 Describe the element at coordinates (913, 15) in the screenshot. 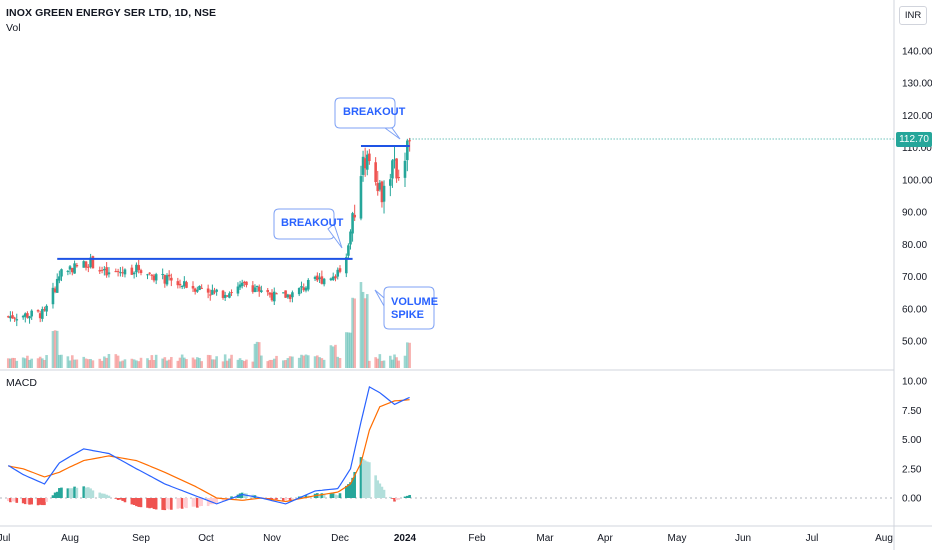

I see `currency-button: INR` at that location.